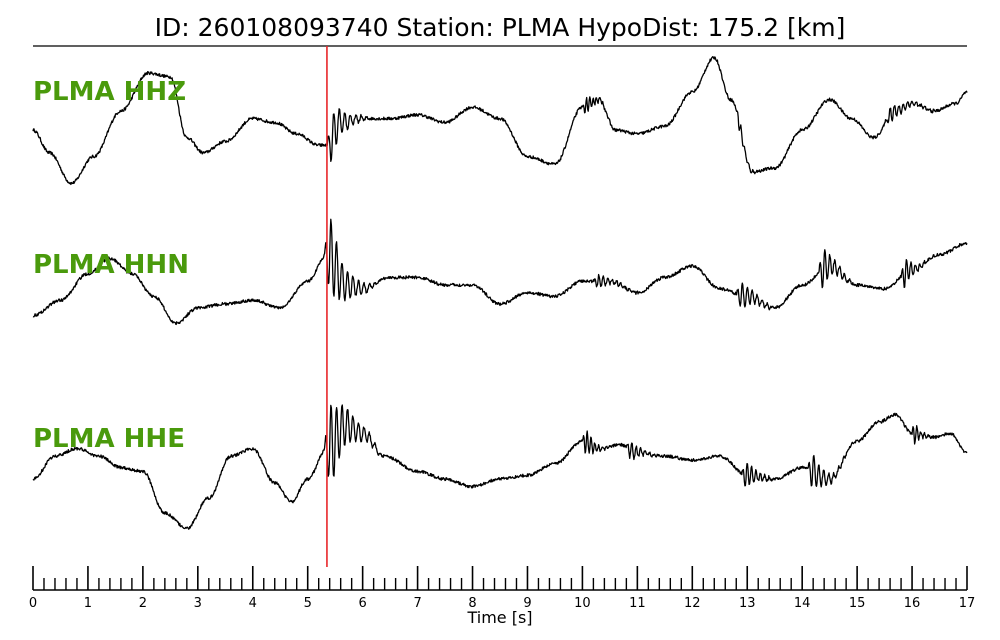  I want to click on tick-label: 12, so click(692, 603).